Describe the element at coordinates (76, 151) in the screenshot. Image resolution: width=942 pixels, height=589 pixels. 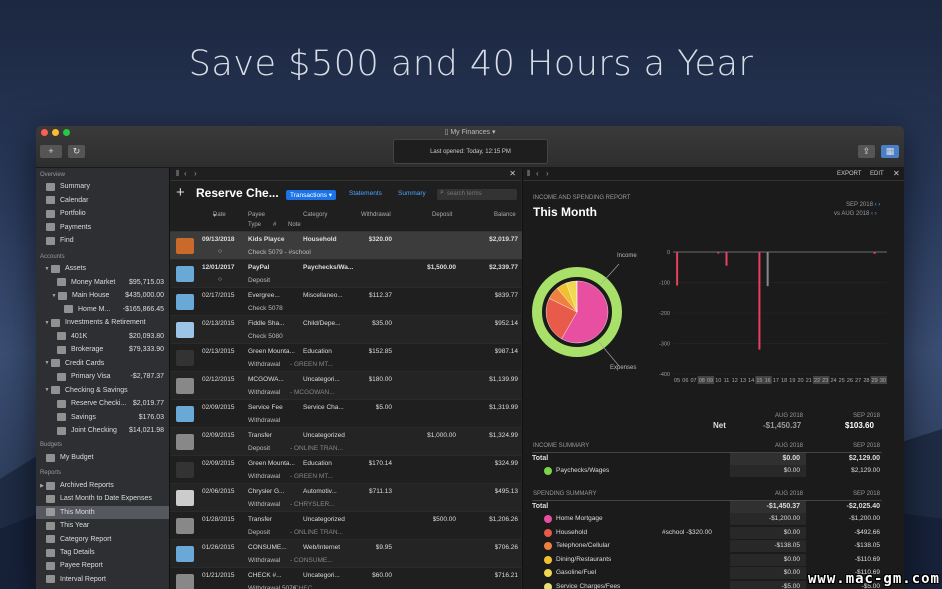
I see `refresh-button: ↻` at that location.